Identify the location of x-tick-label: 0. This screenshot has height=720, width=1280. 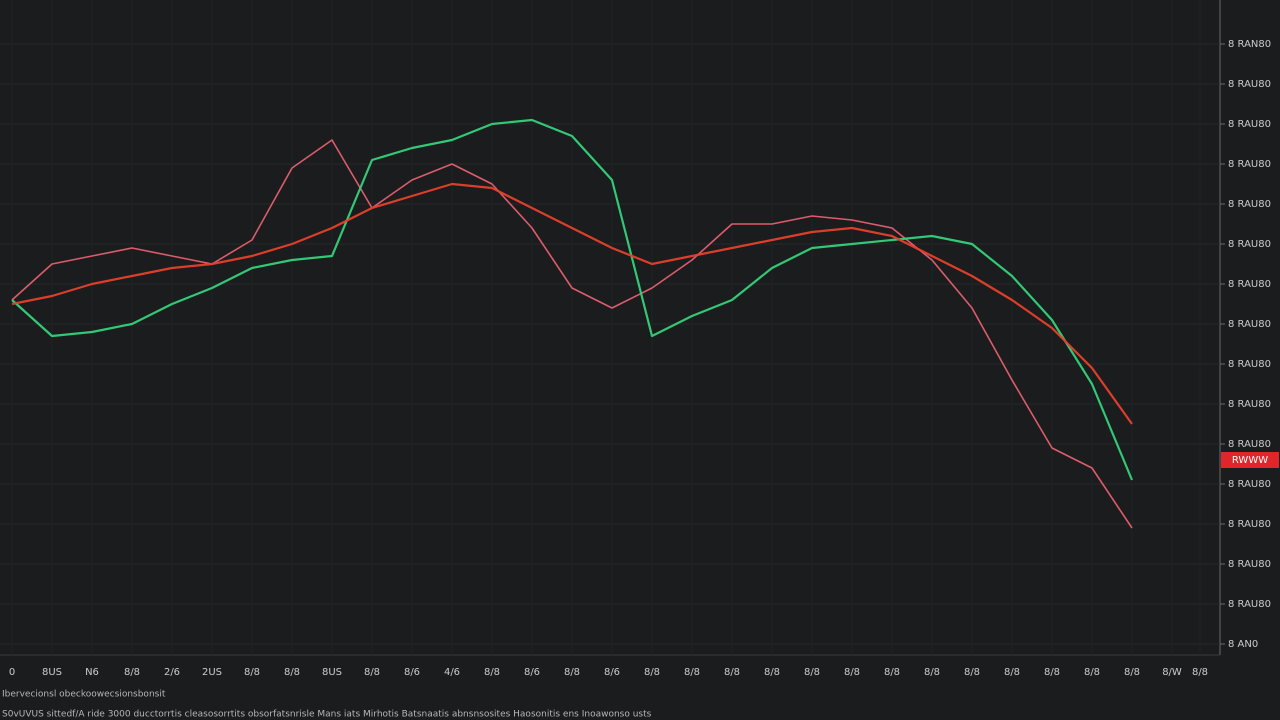
(12, 672).